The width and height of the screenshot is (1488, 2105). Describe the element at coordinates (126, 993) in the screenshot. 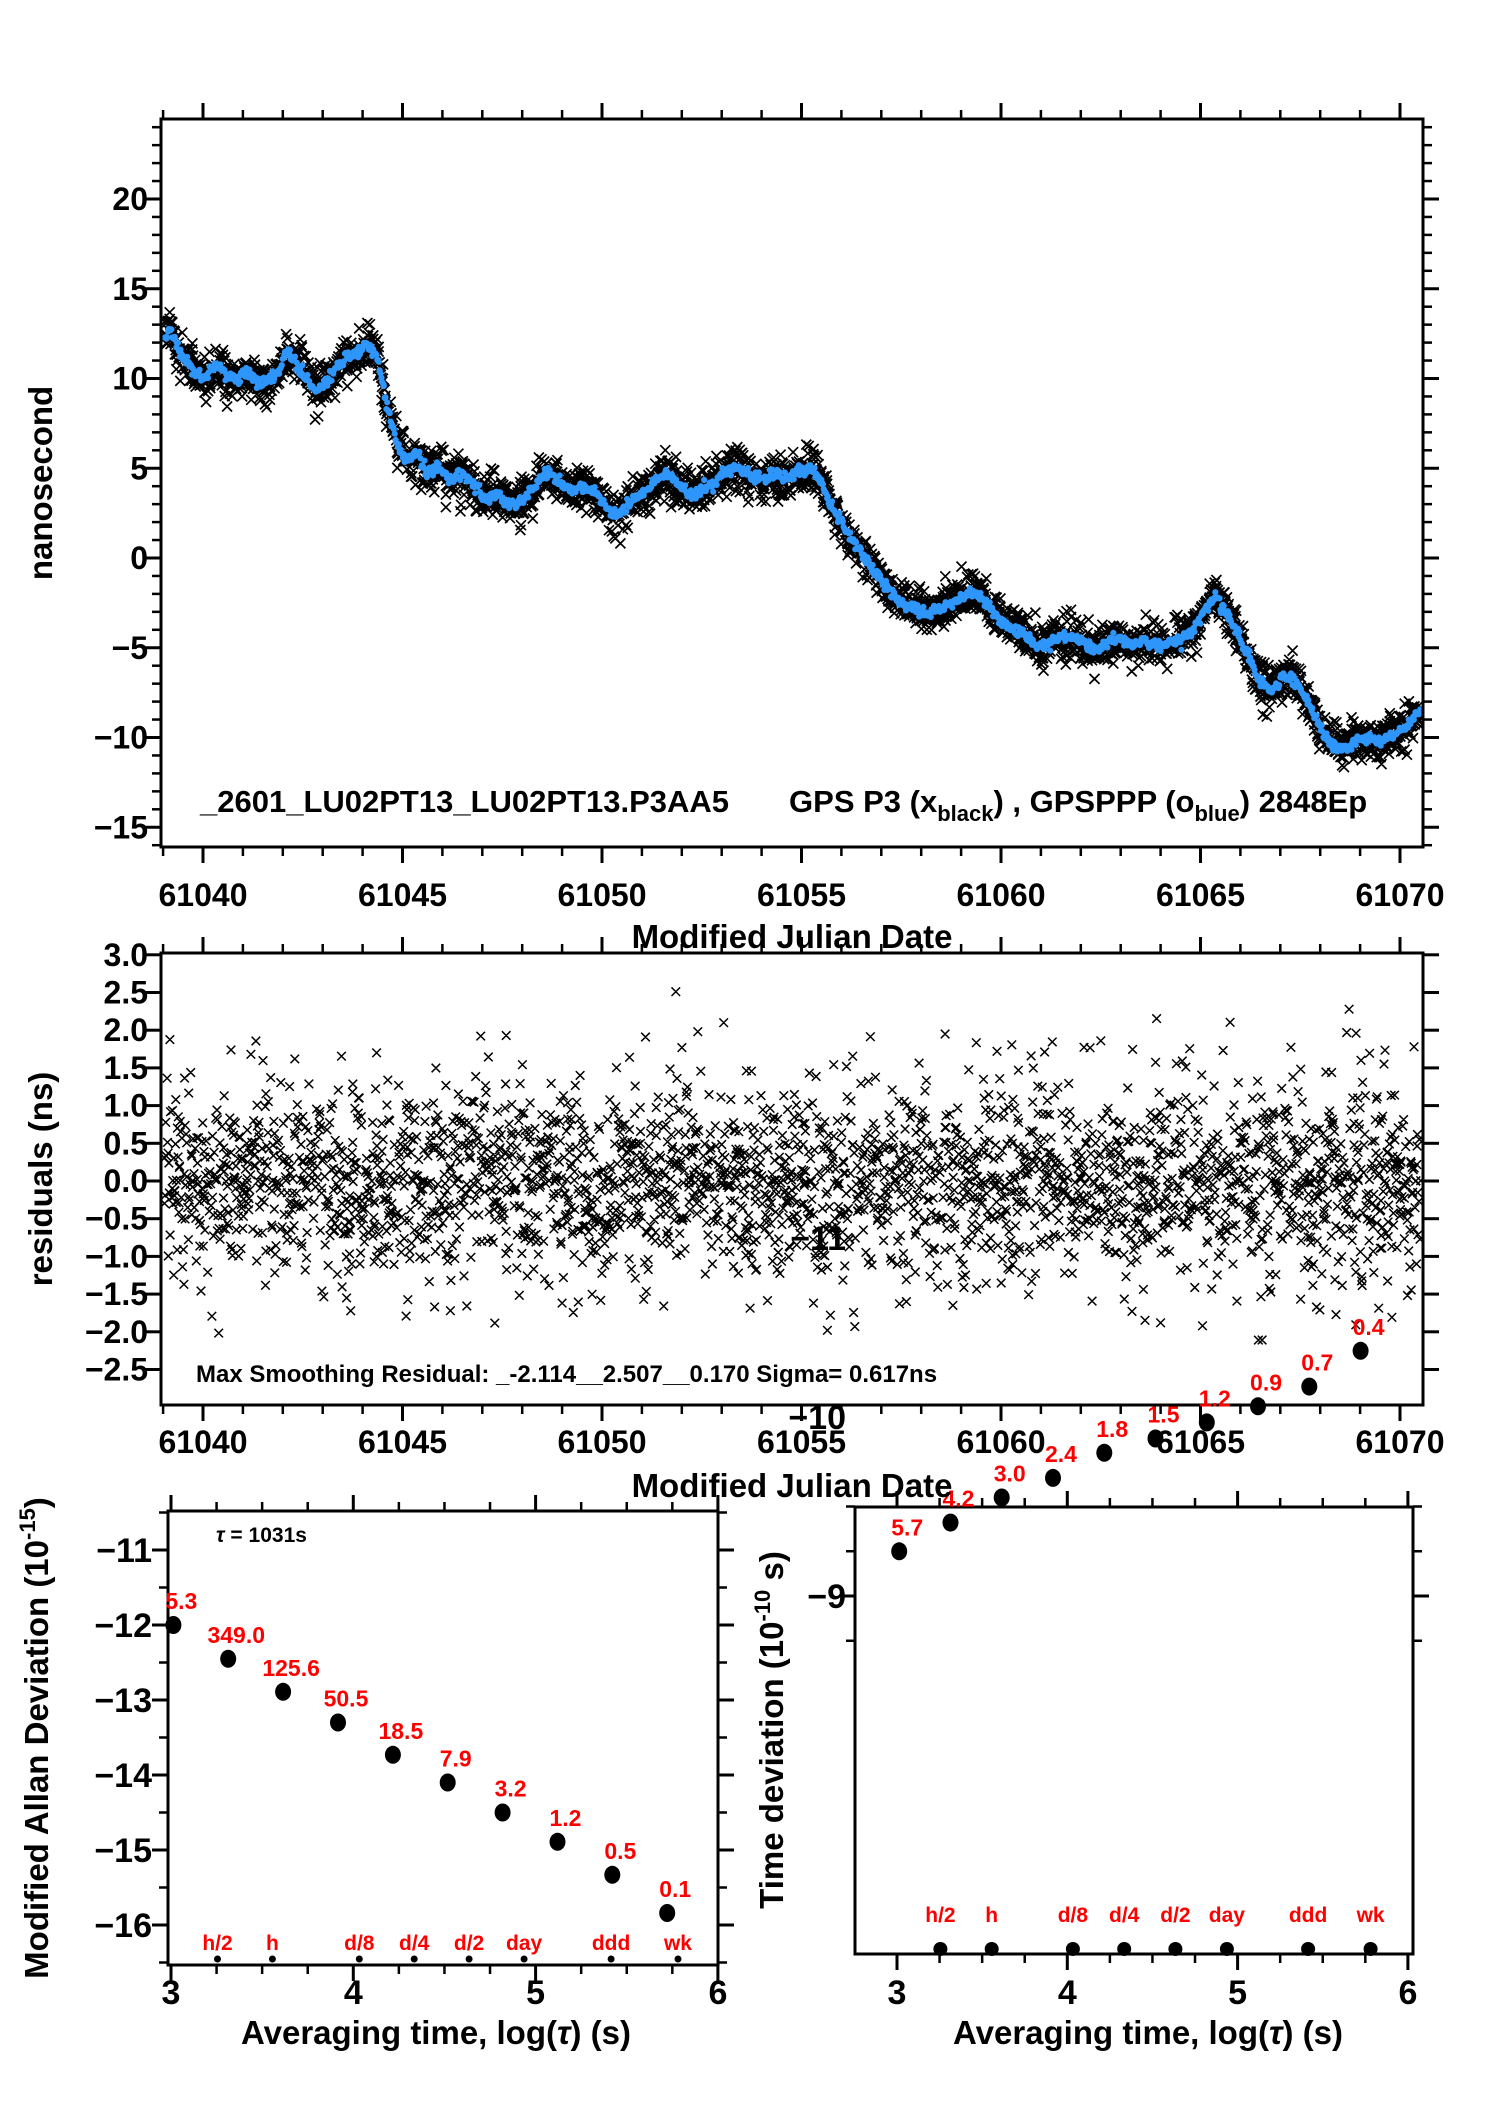

I see `y-tick-label: 2.5` at that location.